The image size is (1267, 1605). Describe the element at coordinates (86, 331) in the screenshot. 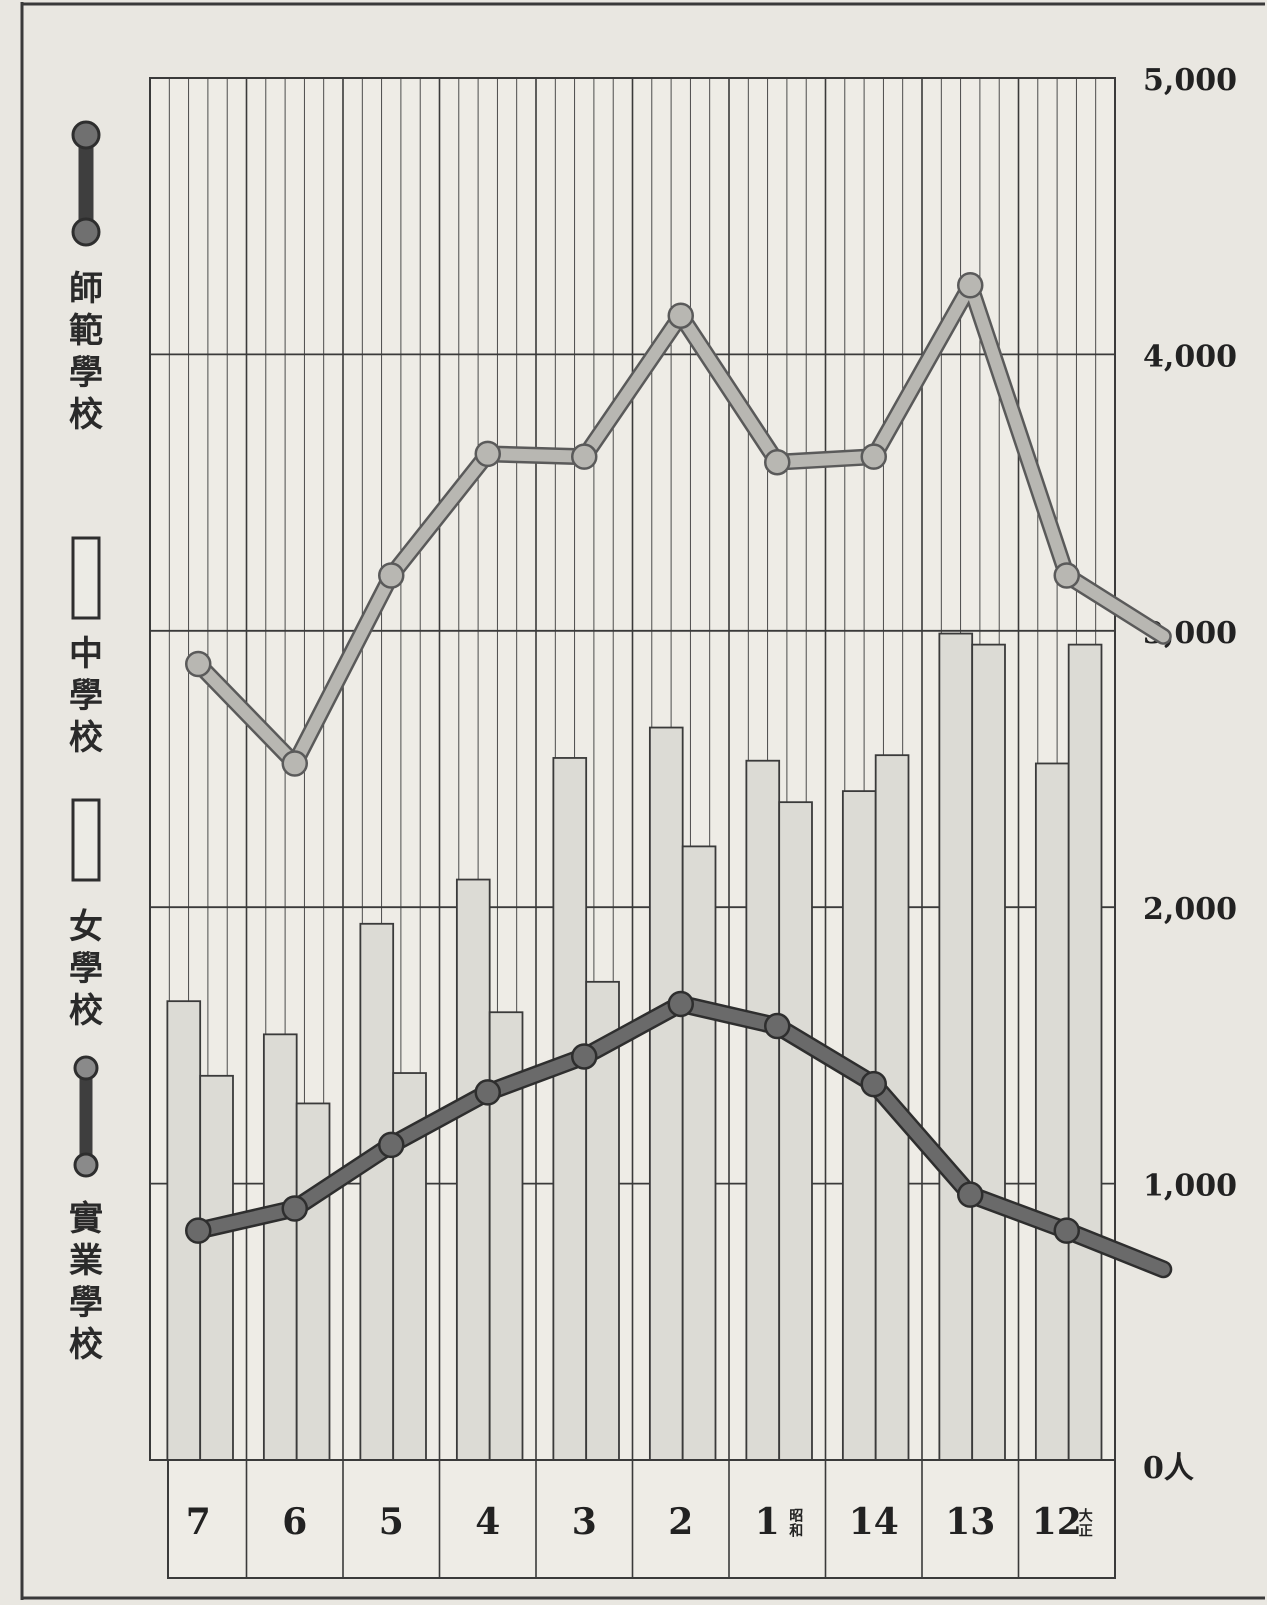

I see `legend-char: 範` at that location.